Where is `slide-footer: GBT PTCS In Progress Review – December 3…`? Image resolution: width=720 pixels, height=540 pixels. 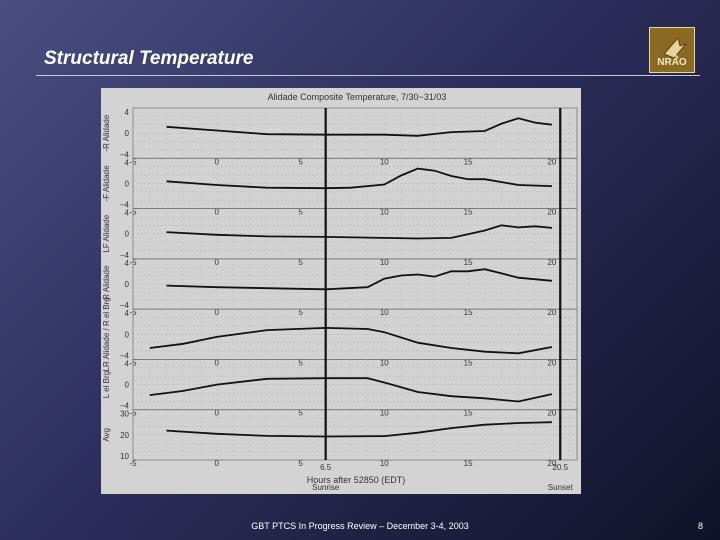
slide-footer: GBT PTCS In Progress Review – December 3… is located at coordinates (360, 526).